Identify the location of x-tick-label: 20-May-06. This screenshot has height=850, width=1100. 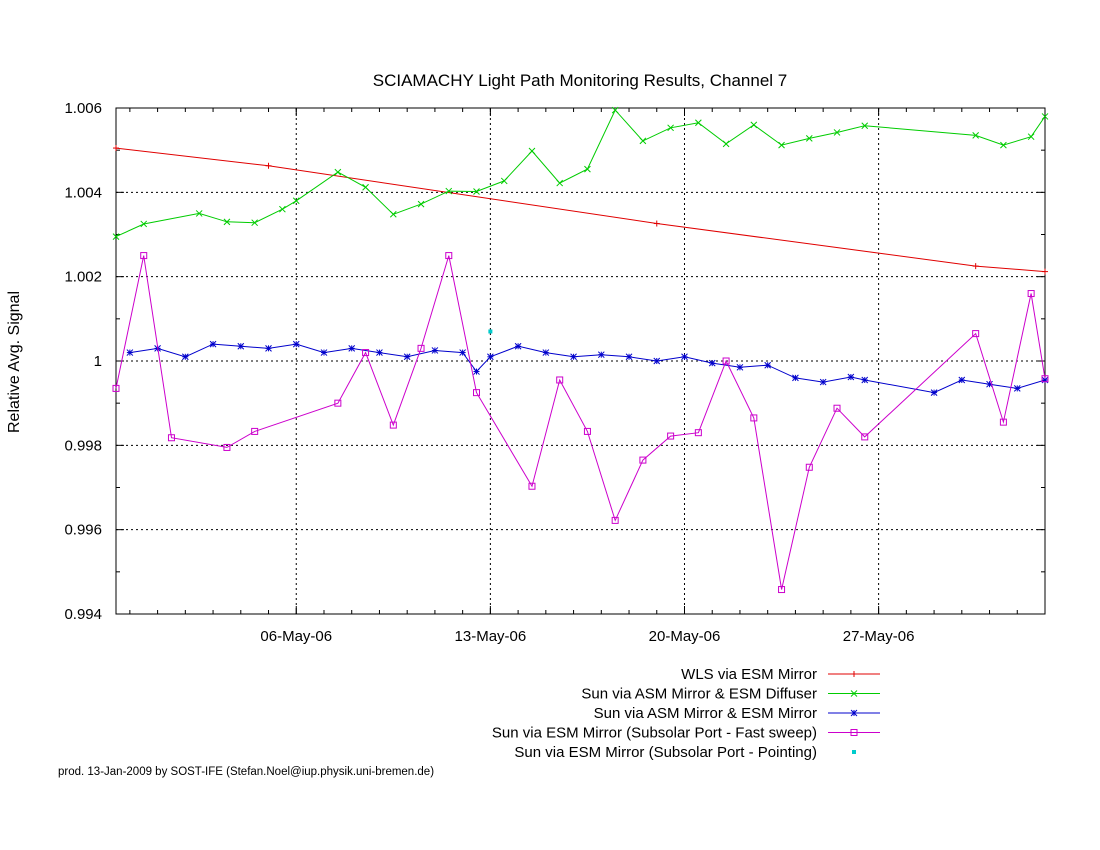
(685, 636).